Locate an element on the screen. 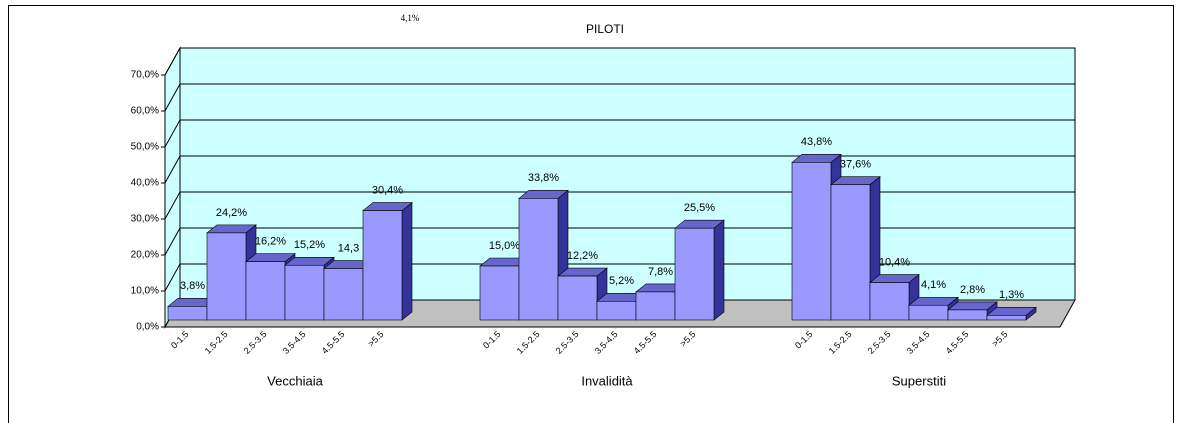 The image size is (1182, 423). group-label: Superstiti is located at coordinates (919, 380).